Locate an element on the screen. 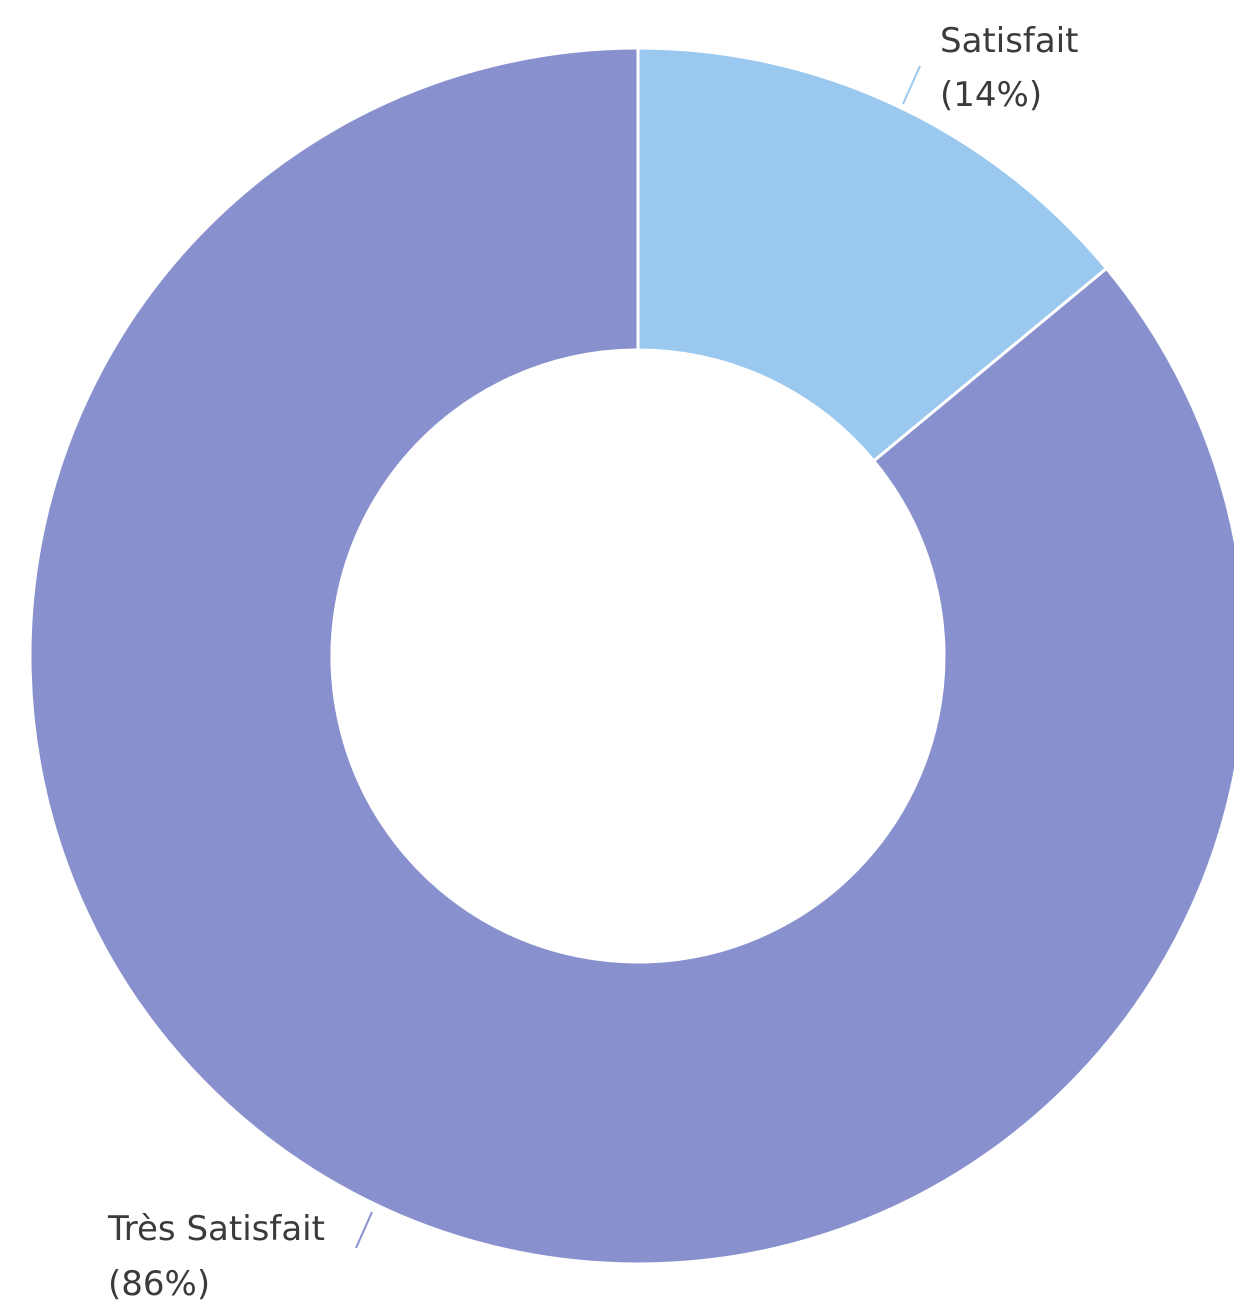  slice-name-label: Très Satisfait is located at coordinates (216, 1229).